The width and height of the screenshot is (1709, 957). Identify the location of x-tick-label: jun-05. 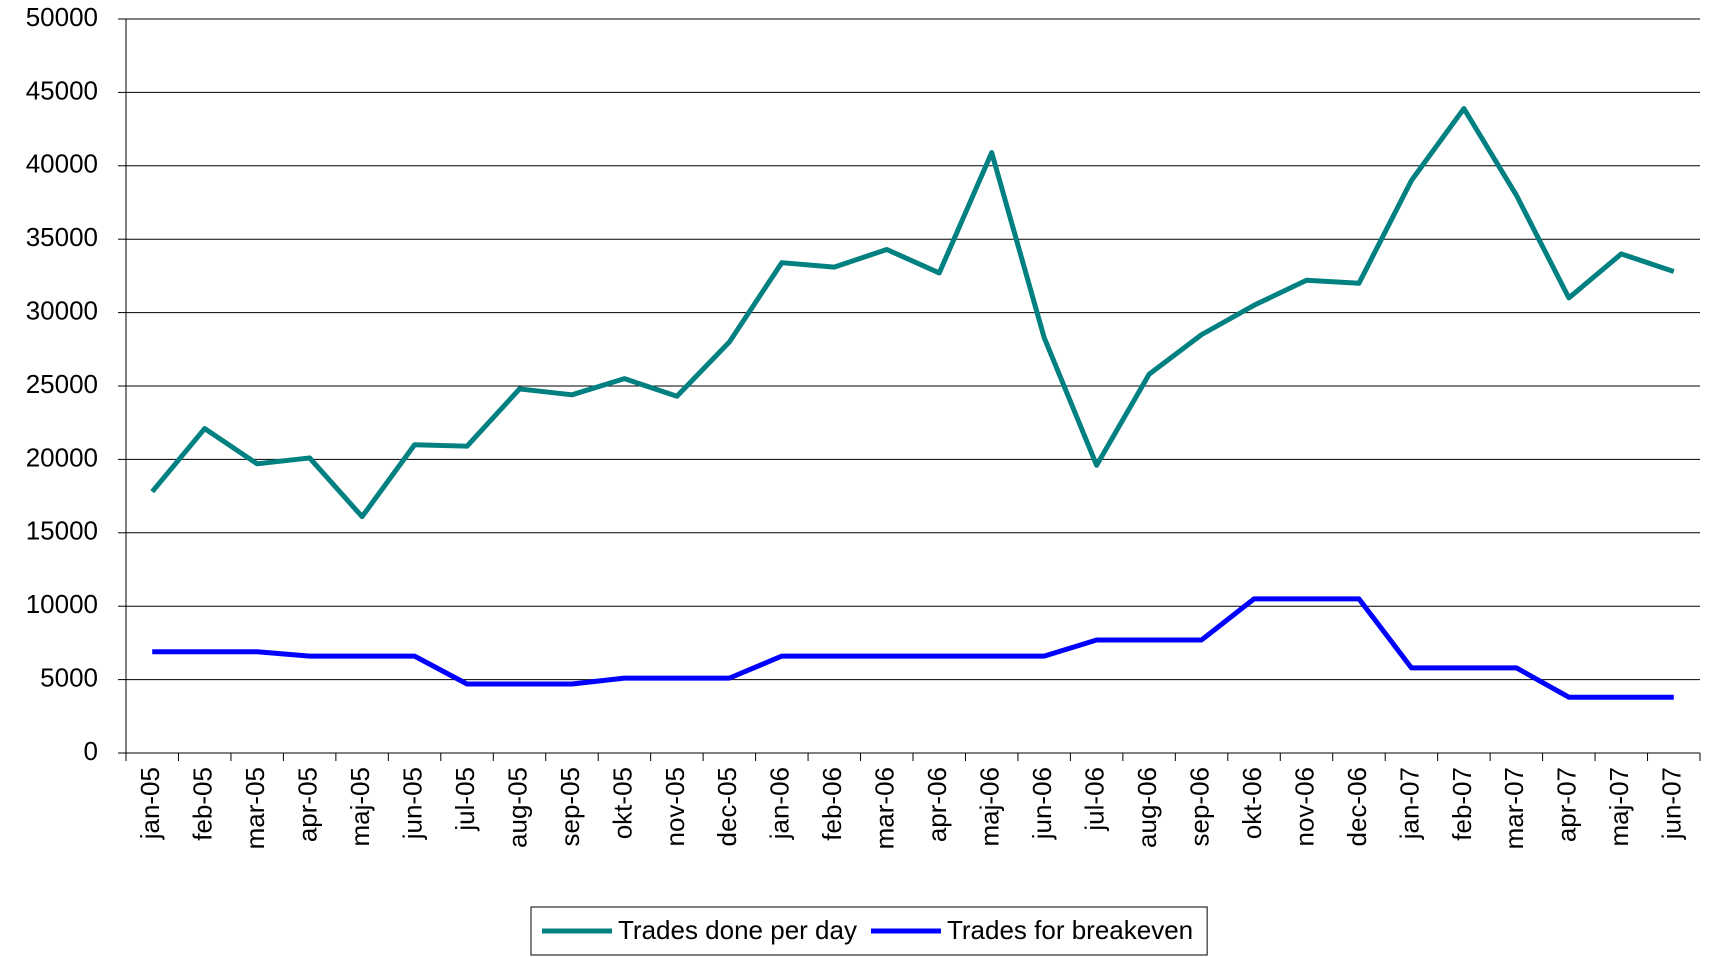
(412, 803).